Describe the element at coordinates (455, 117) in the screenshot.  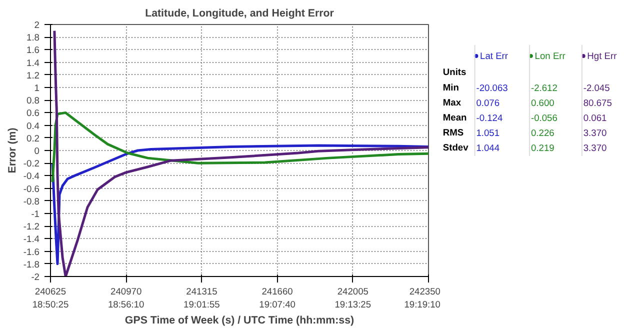
I see `text: Mean` at that location.